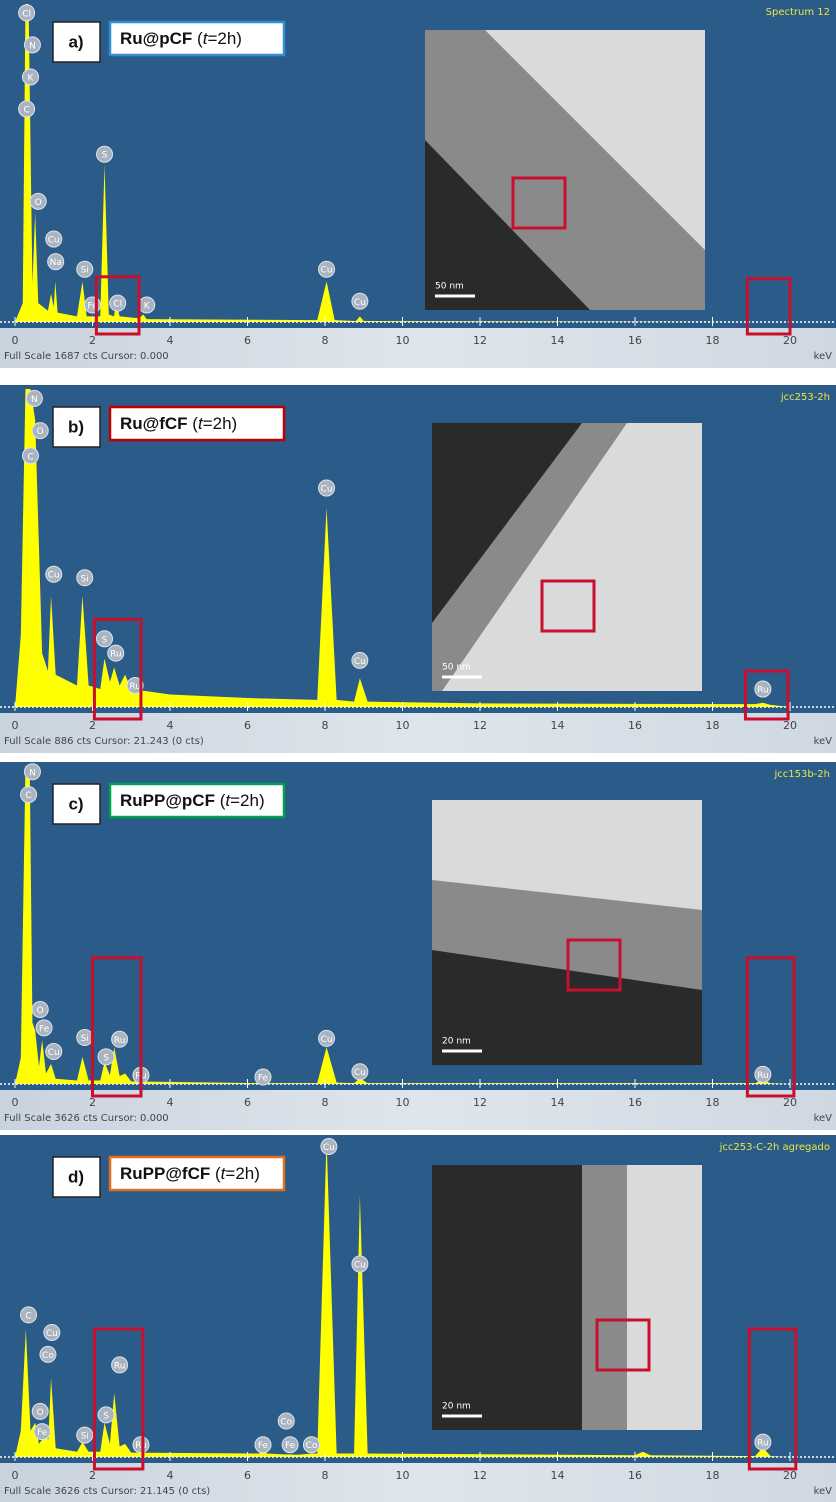 The height and width of the screenshot is (1502, 836). What do you see at coordinates (247, 1475) in the screenshot?
I see `x-tick-label: 6` at bounding box center [247, 1475].